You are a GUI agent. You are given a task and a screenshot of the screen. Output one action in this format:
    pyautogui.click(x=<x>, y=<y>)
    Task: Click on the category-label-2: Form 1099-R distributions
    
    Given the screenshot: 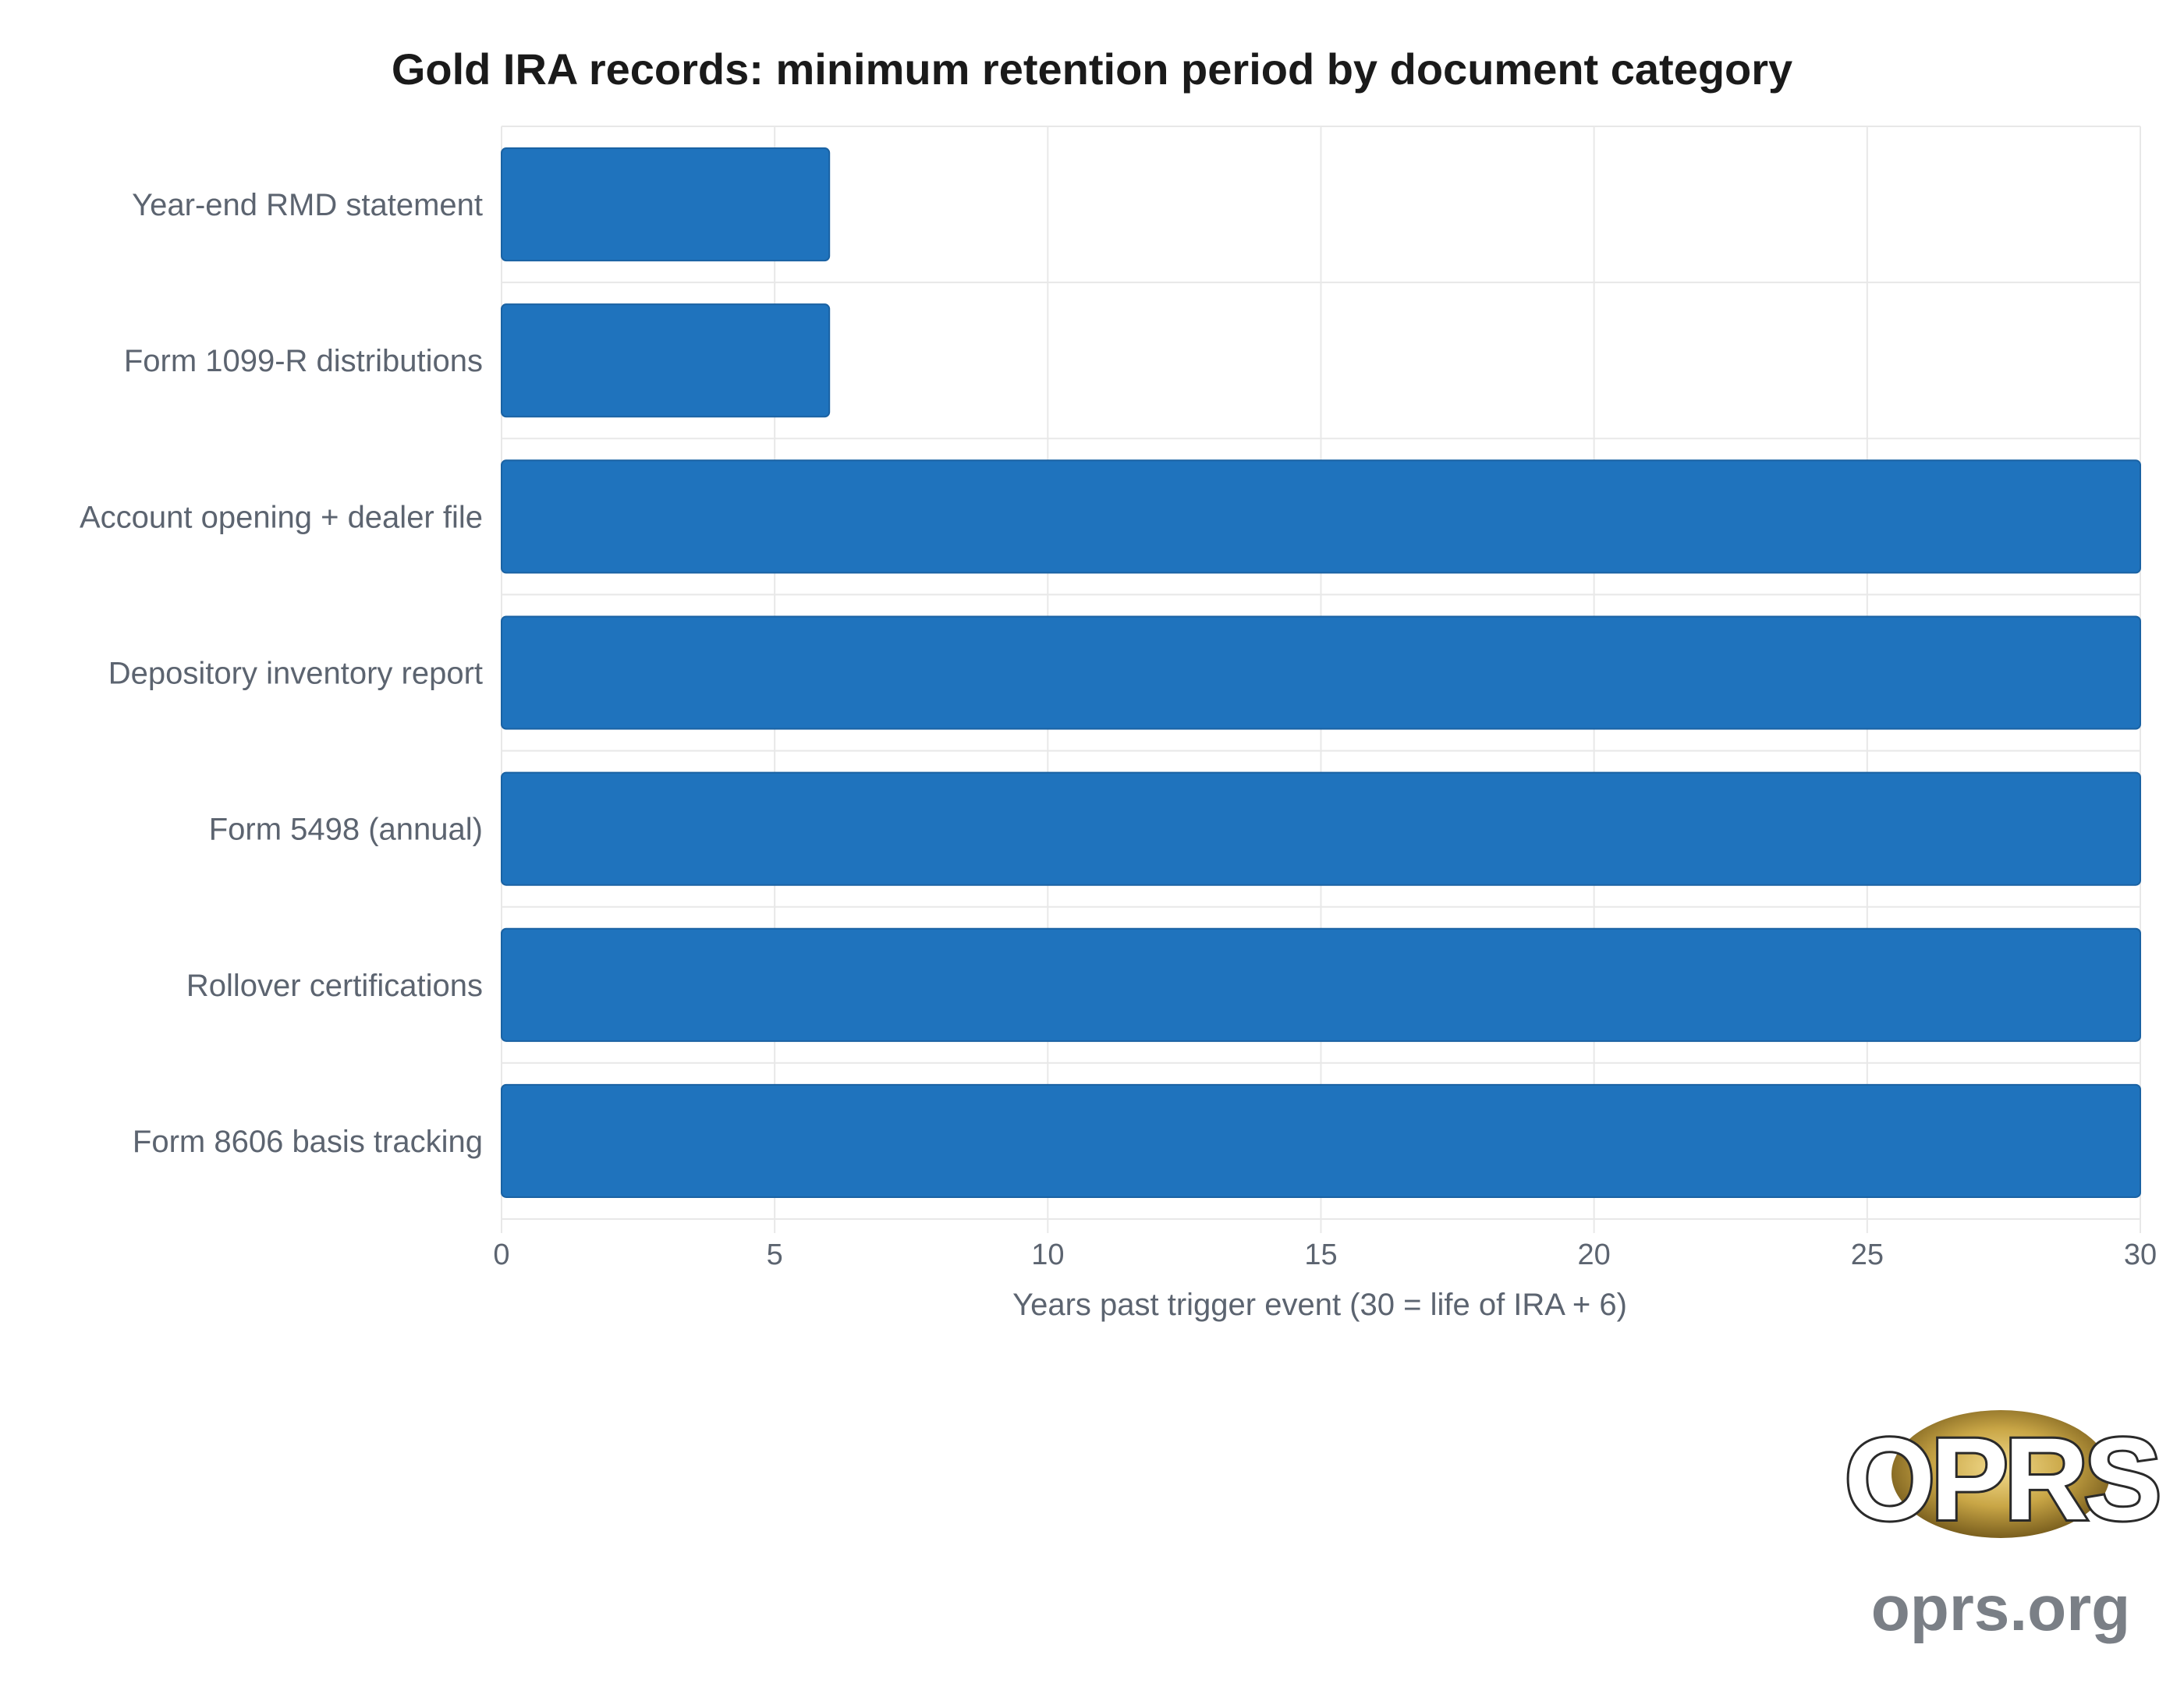 What is the action you would take?
    pyautogui.click(x=304, y=361)
    